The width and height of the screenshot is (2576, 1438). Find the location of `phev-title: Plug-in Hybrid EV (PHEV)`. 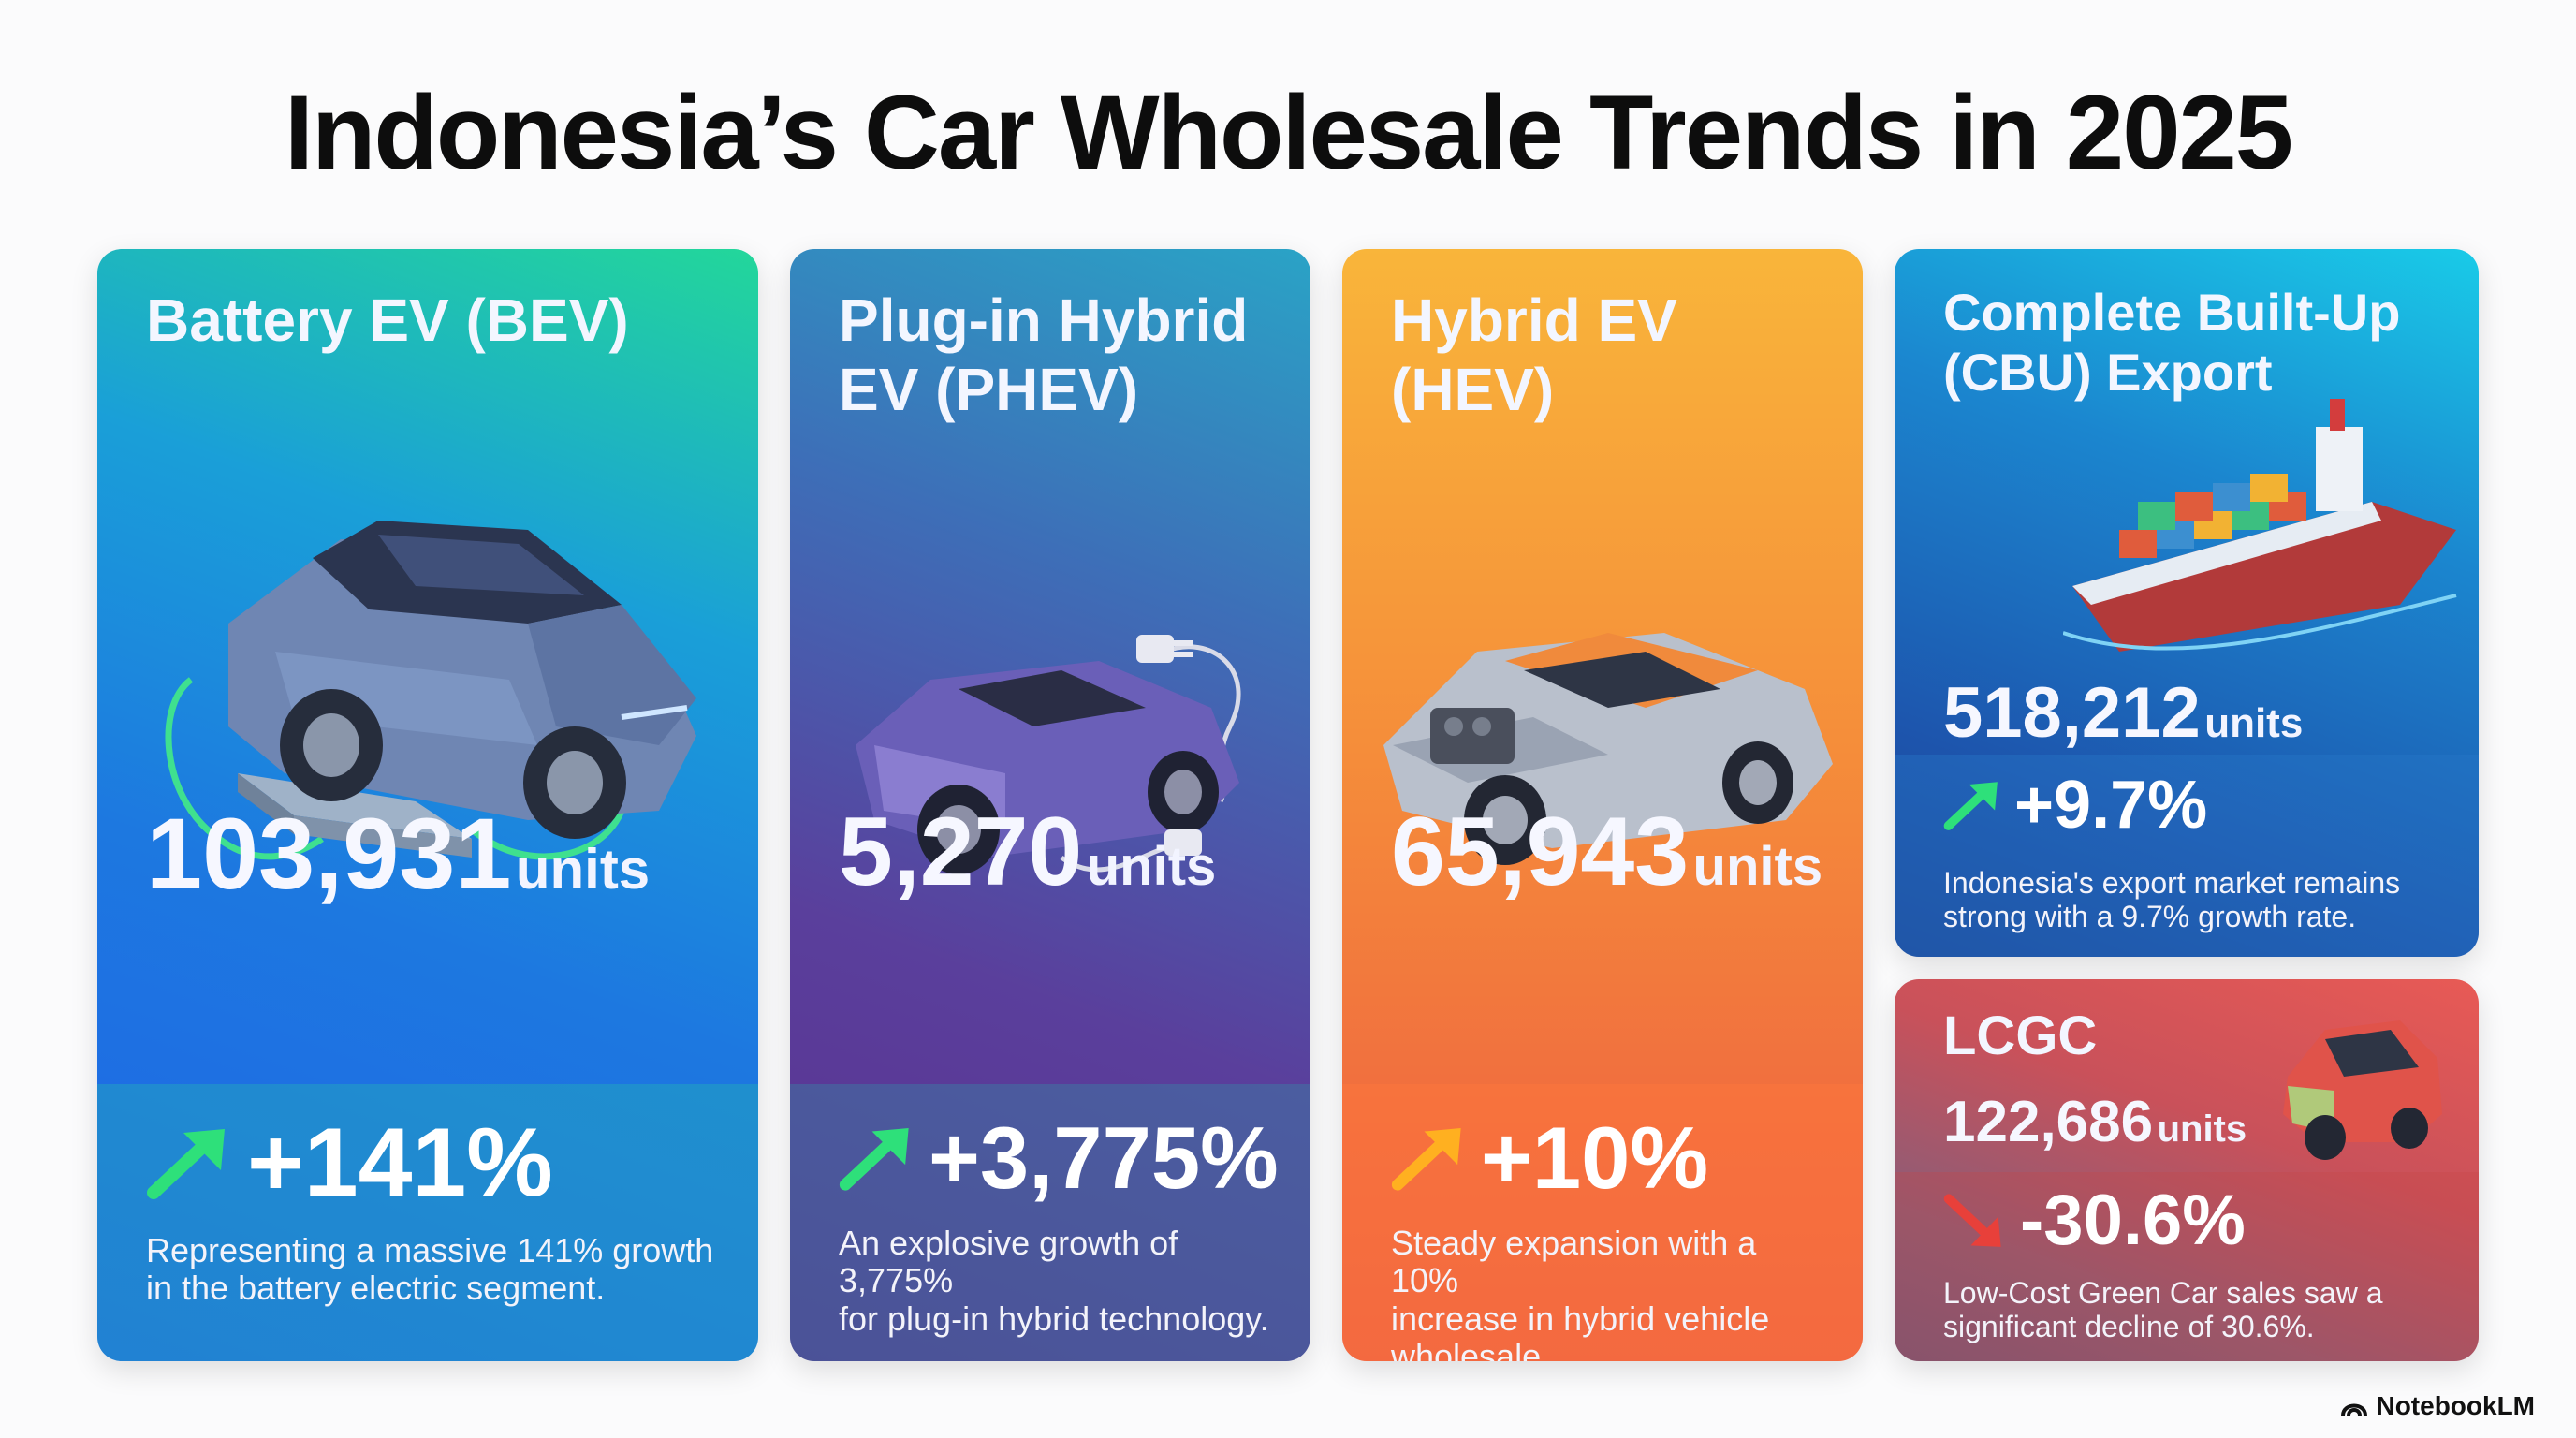

phev-title: Plug-in Hybrid EV (PHEV) is located at coordinates (1043, 355).